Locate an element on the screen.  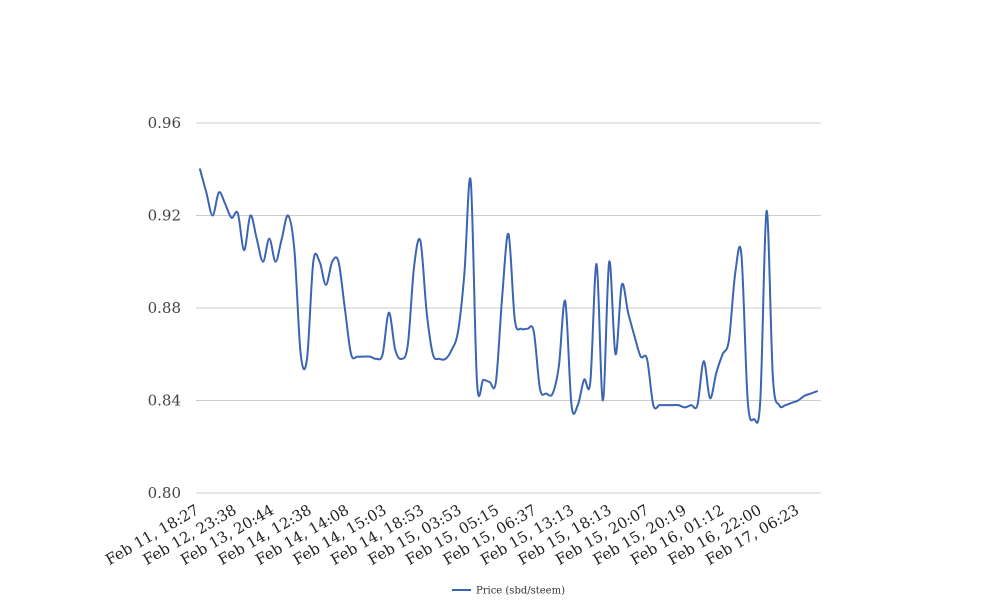
y-tick-label: 0.80 is located at coordinates (164, 493).